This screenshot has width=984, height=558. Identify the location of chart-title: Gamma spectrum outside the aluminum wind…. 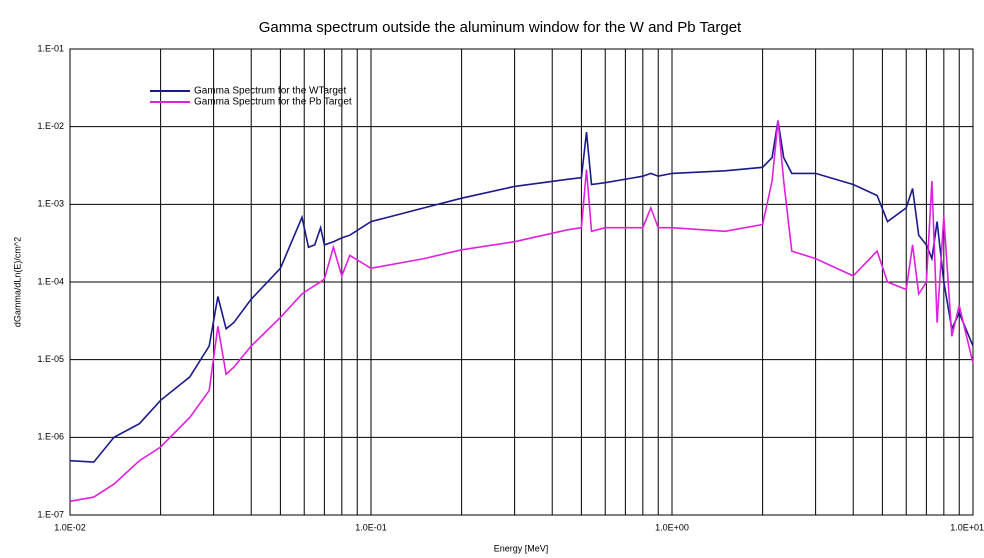
(500, 27).